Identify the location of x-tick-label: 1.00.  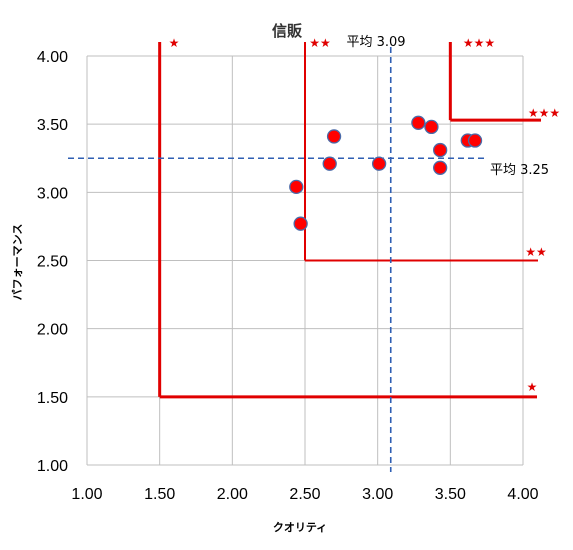
(86, 494).